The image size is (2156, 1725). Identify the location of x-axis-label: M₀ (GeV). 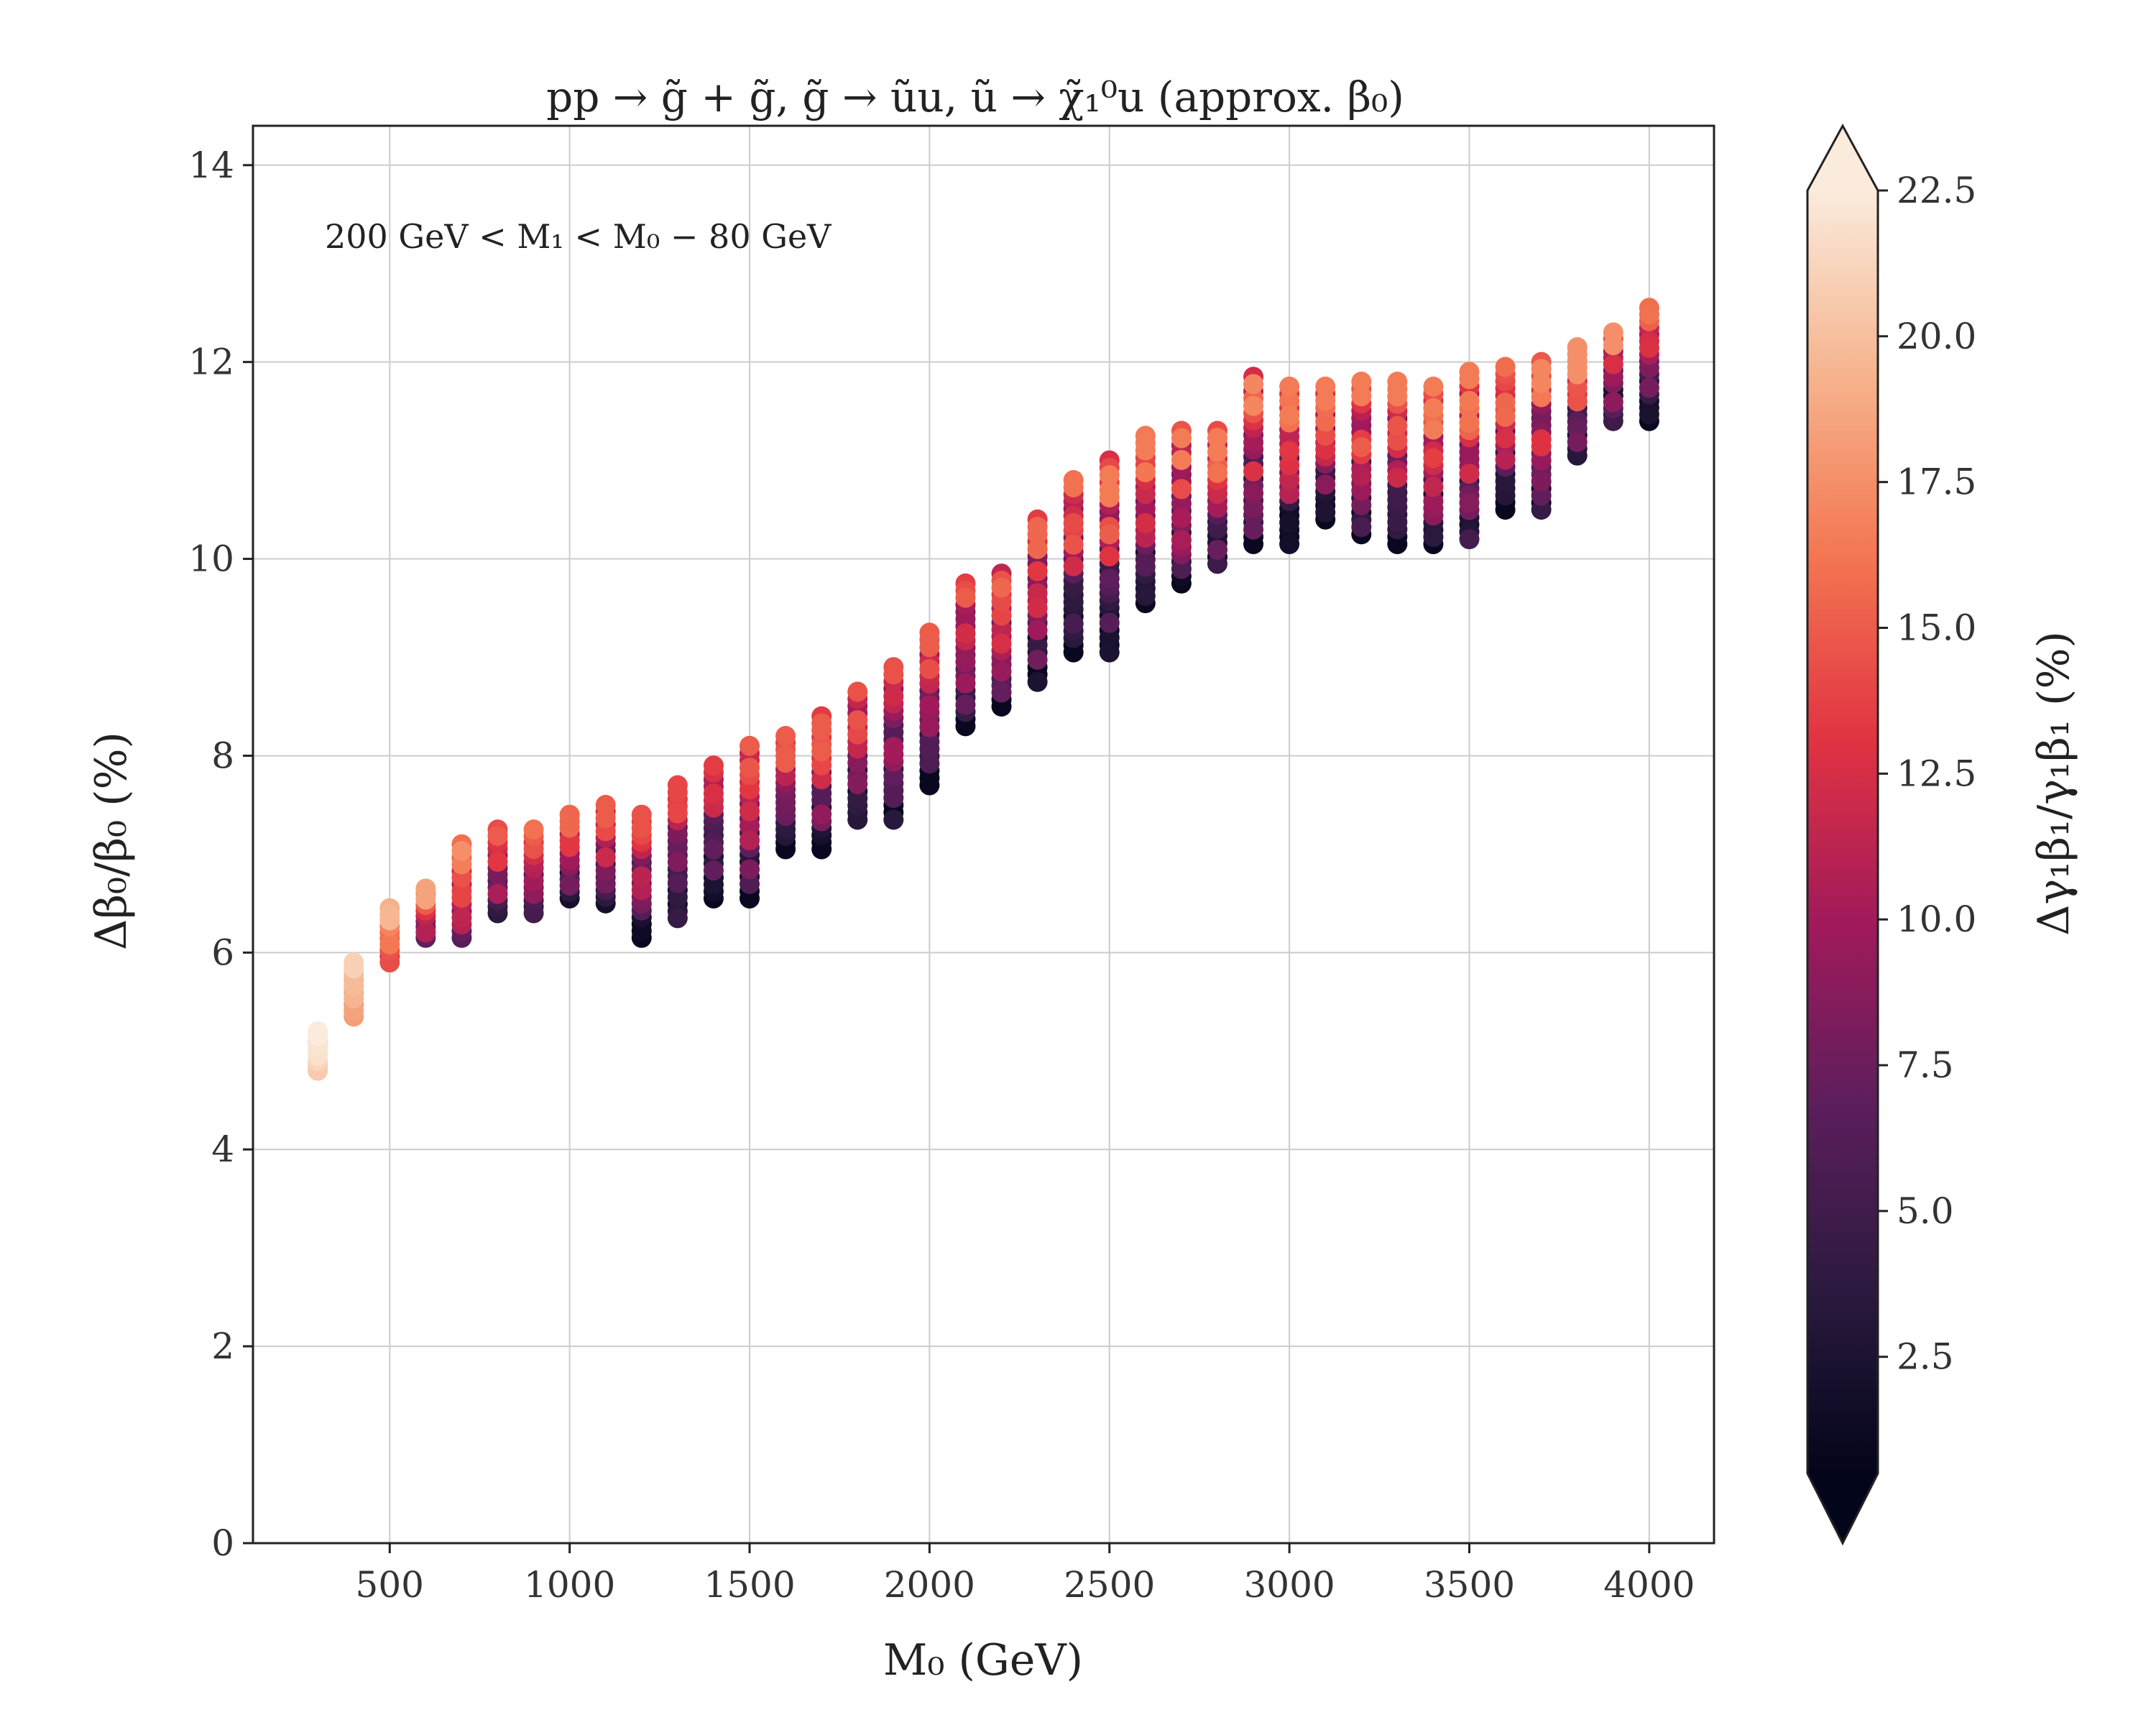
(983, 1660).